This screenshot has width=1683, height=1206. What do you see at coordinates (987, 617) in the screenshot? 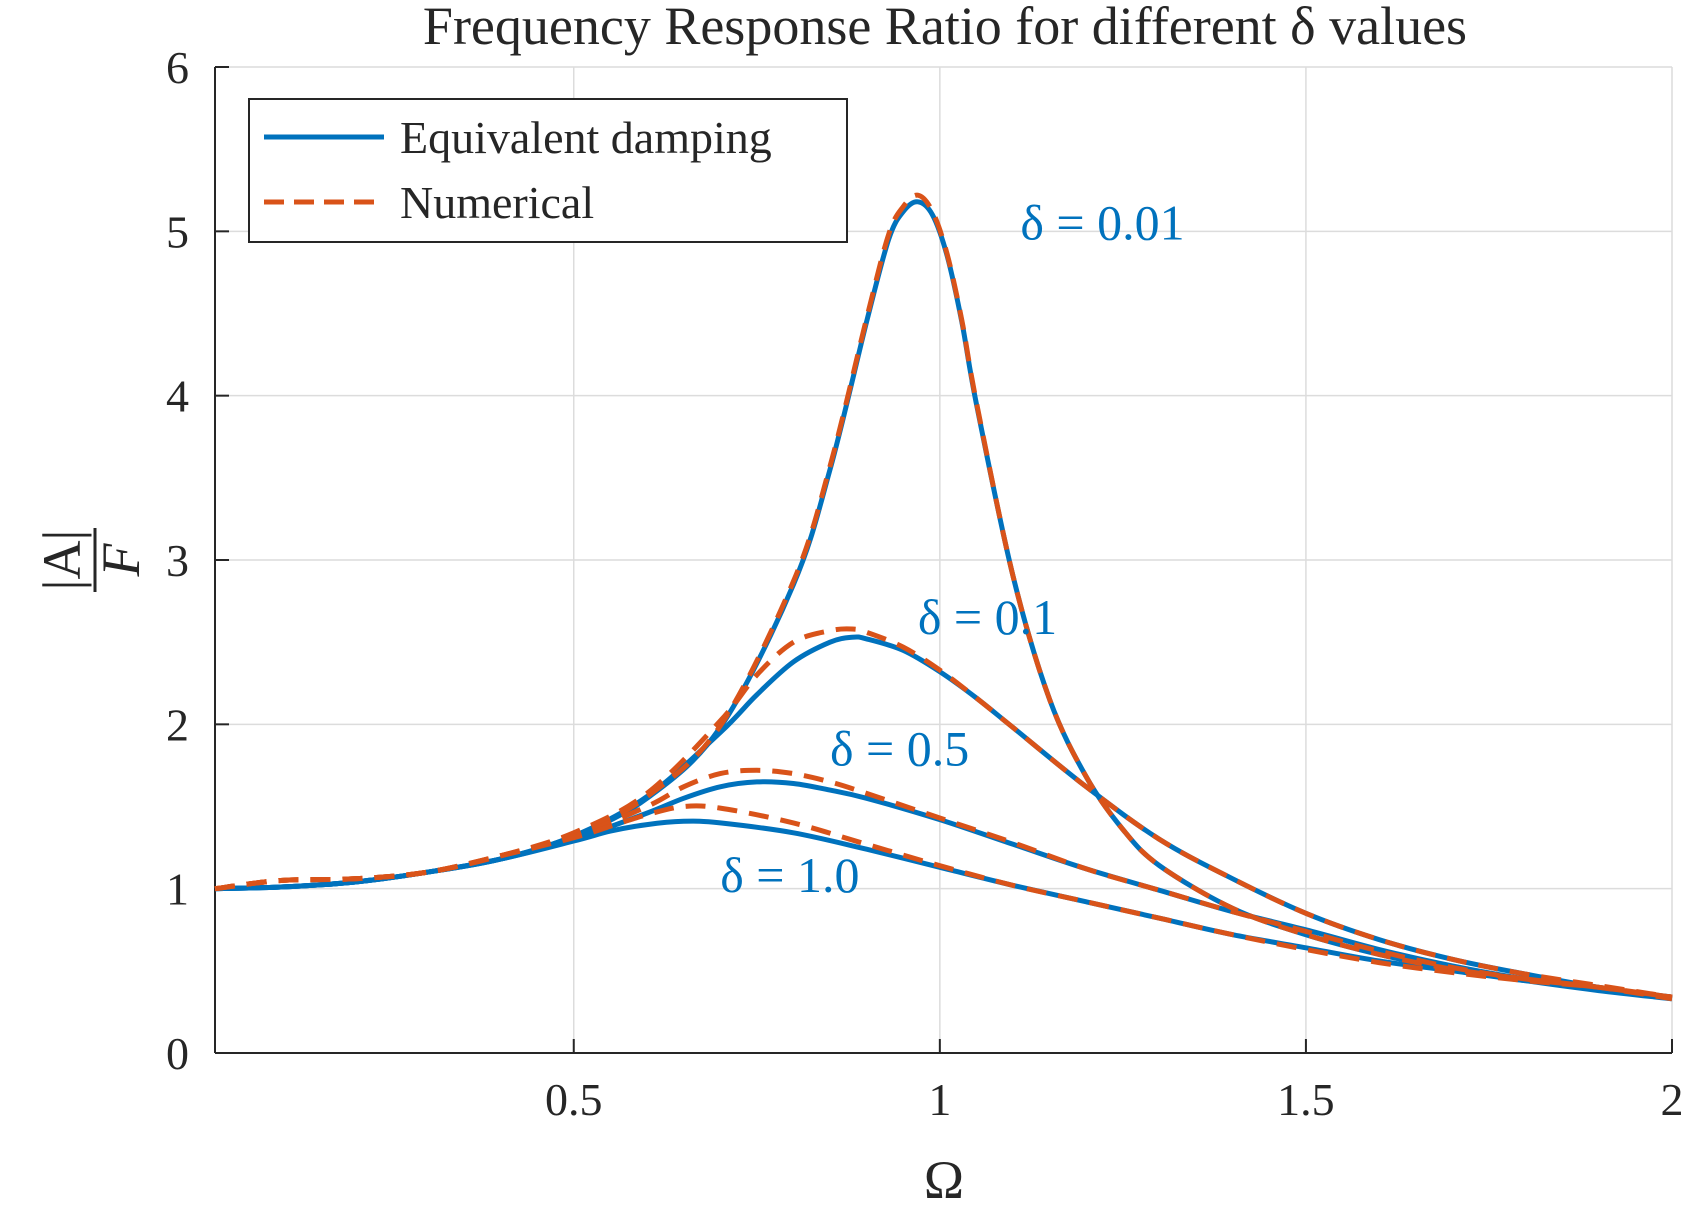
I see `annotation-delta-1: δ = 0.1` at bounding box center [987, 617].